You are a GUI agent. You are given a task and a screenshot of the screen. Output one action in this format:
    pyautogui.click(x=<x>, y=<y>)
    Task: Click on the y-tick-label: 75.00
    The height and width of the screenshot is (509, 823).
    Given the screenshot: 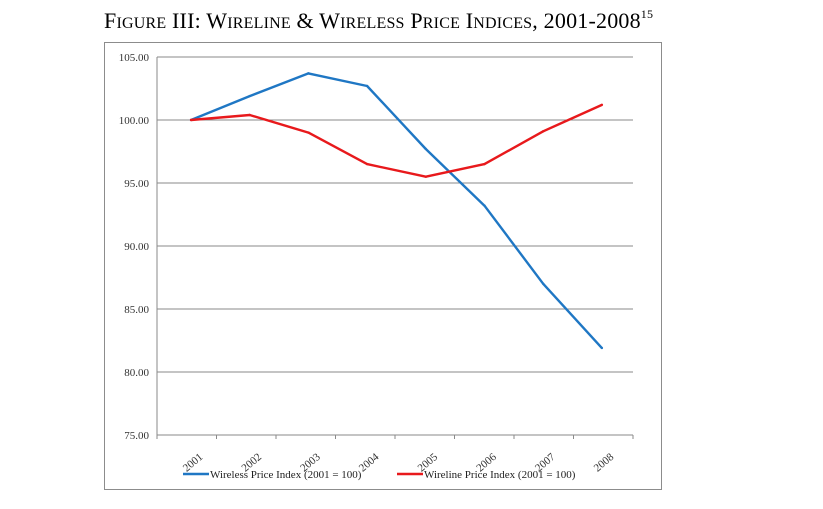 What is the action you would take?
    pyautogui.click(x=136, y=436)
    